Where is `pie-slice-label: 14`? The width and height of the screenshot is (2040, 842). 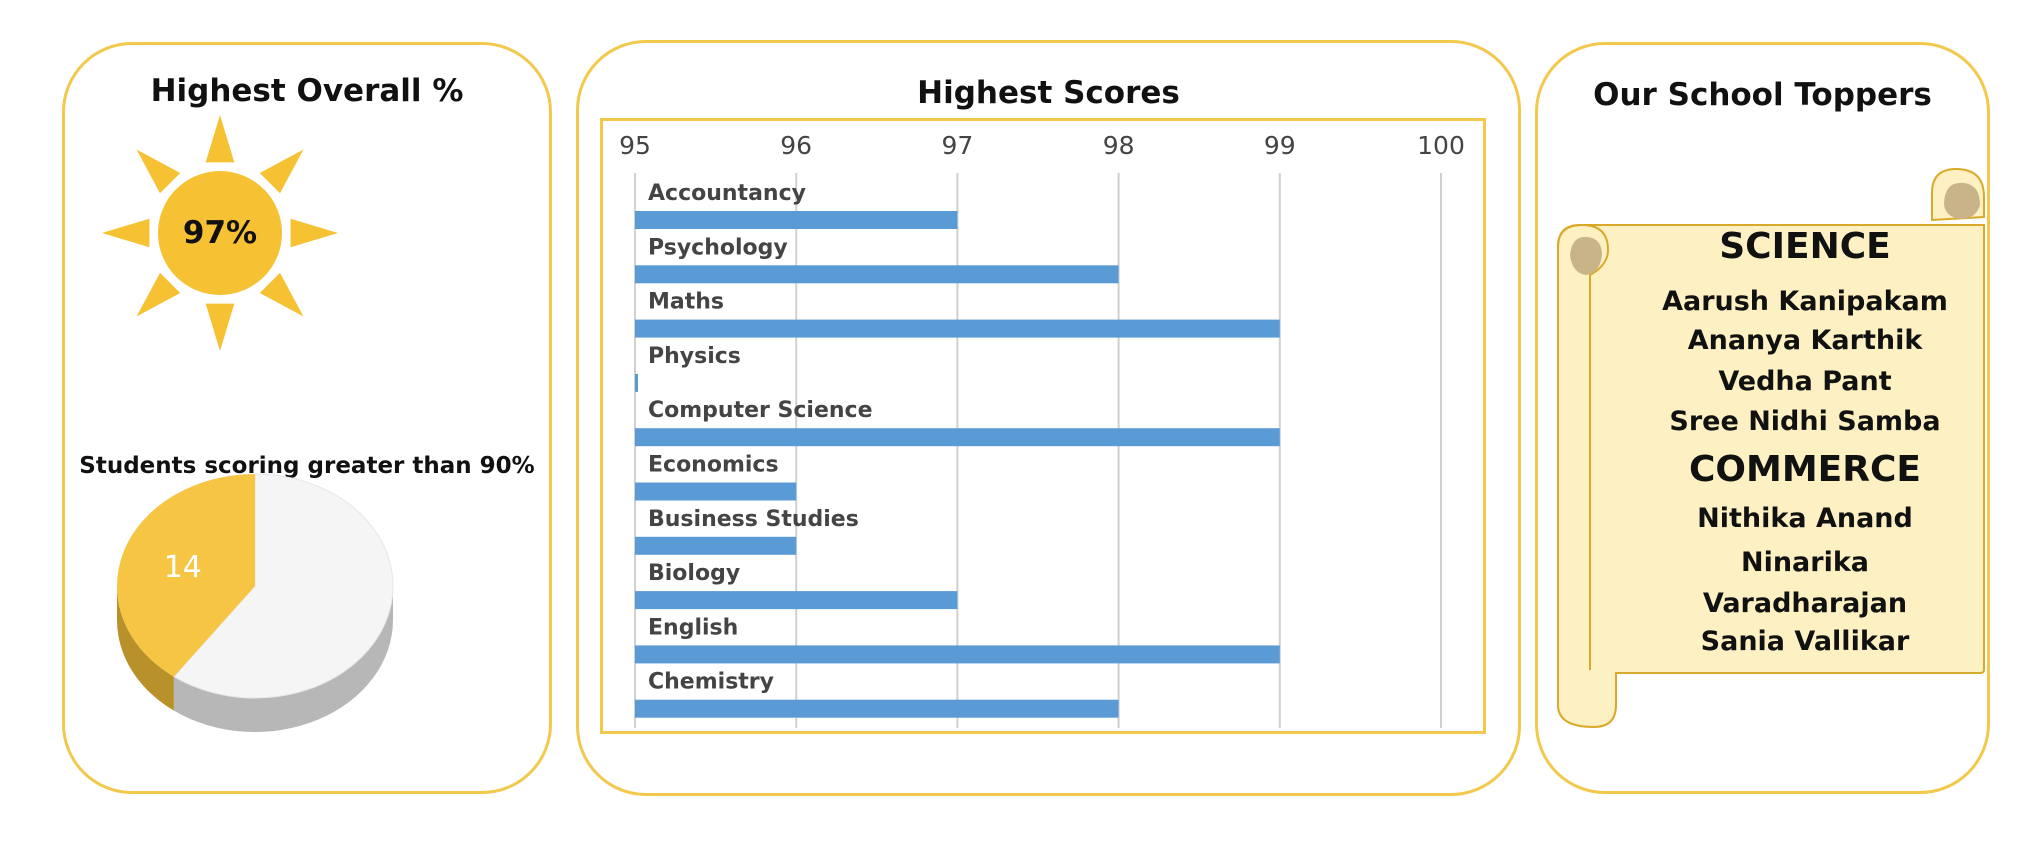
pie-slice-label: 14 is located at coordinates (183, 567).